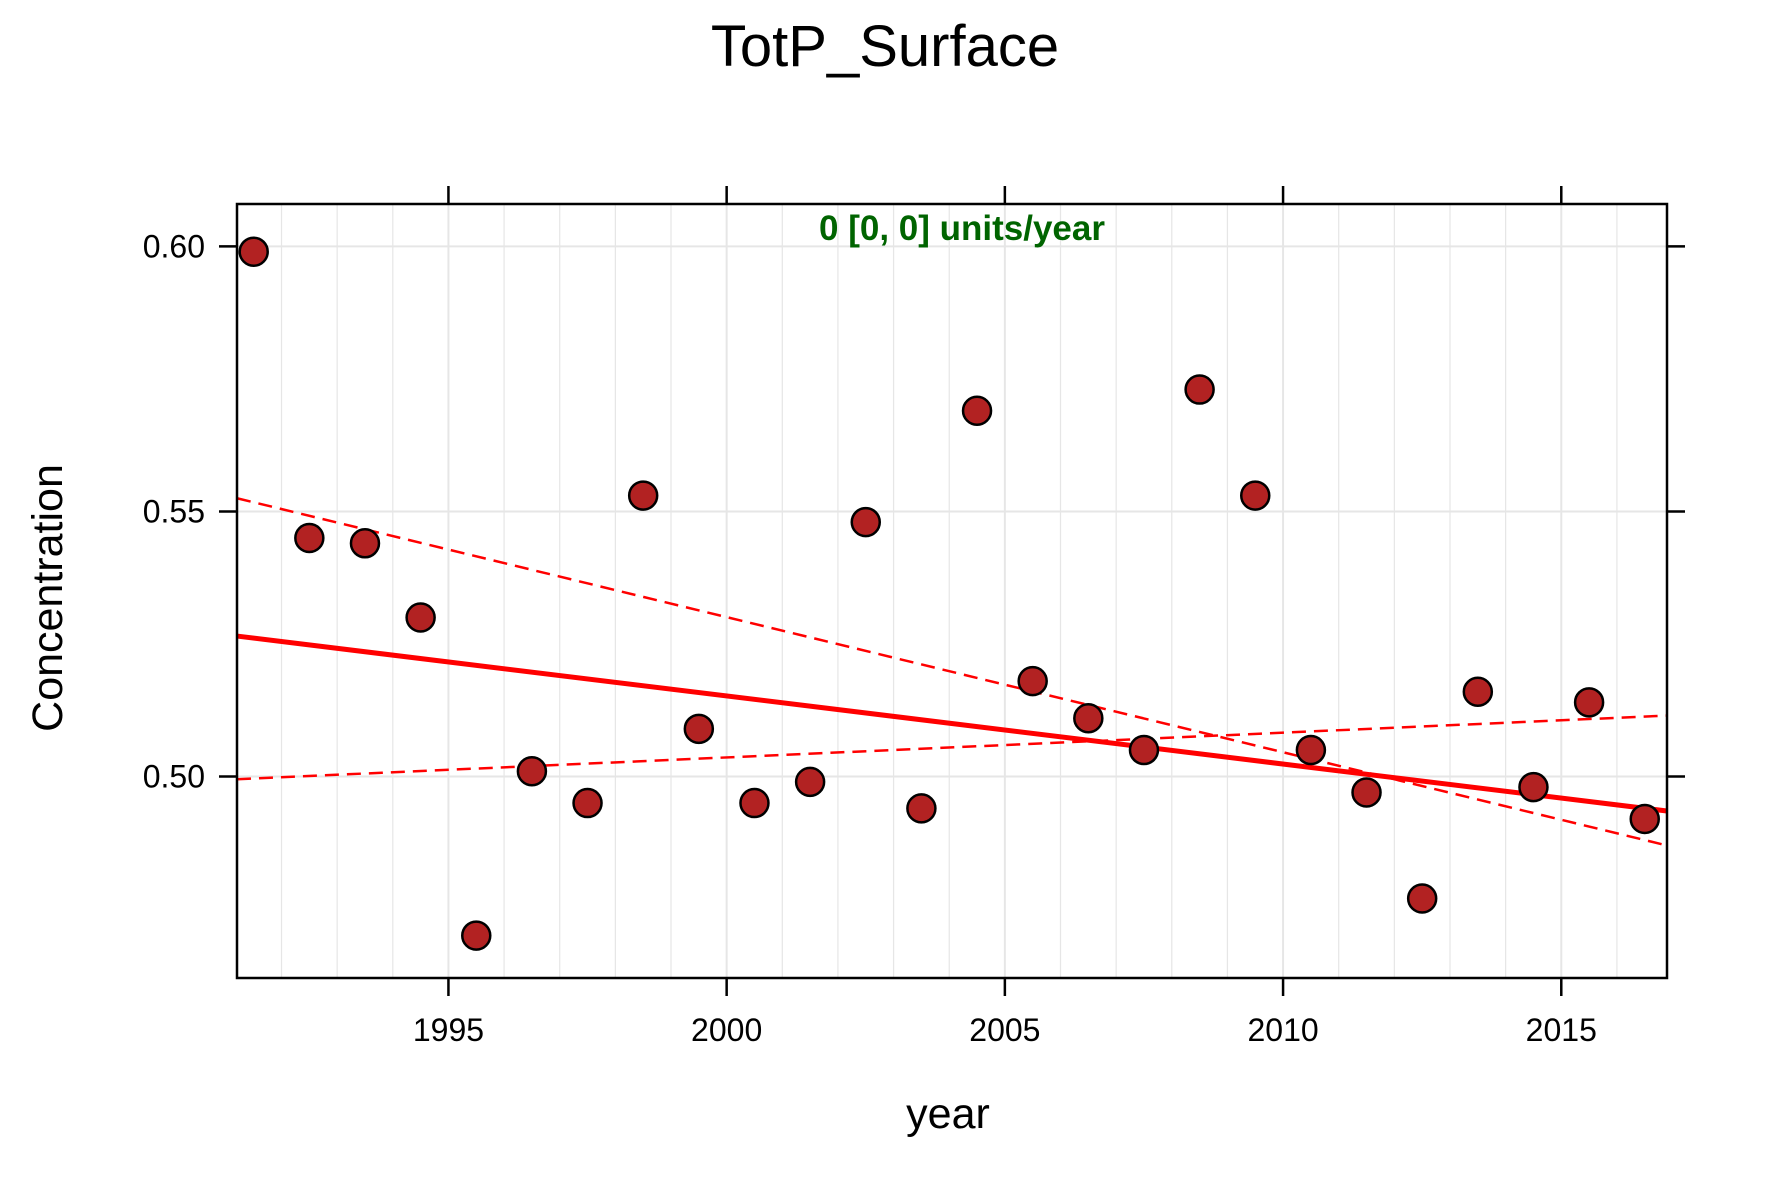  I want to click on trend-lines, so click(952, 723).